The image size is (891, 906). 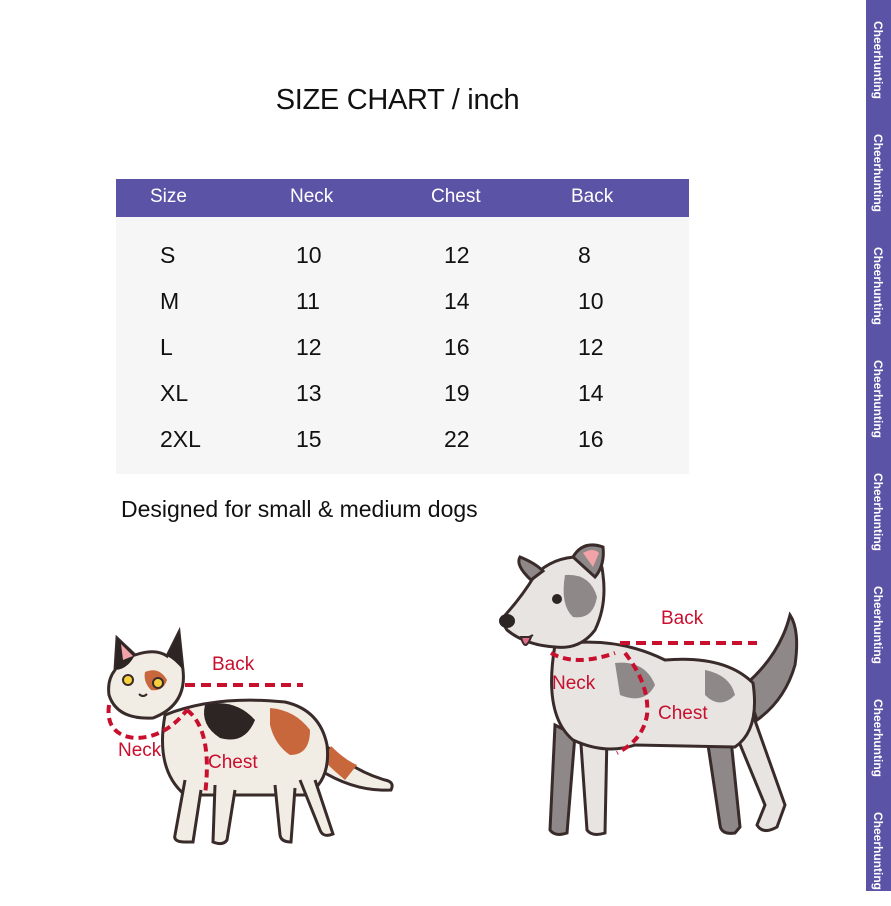 I want to click on header-chest: Chest, so click(x=456, y=196).